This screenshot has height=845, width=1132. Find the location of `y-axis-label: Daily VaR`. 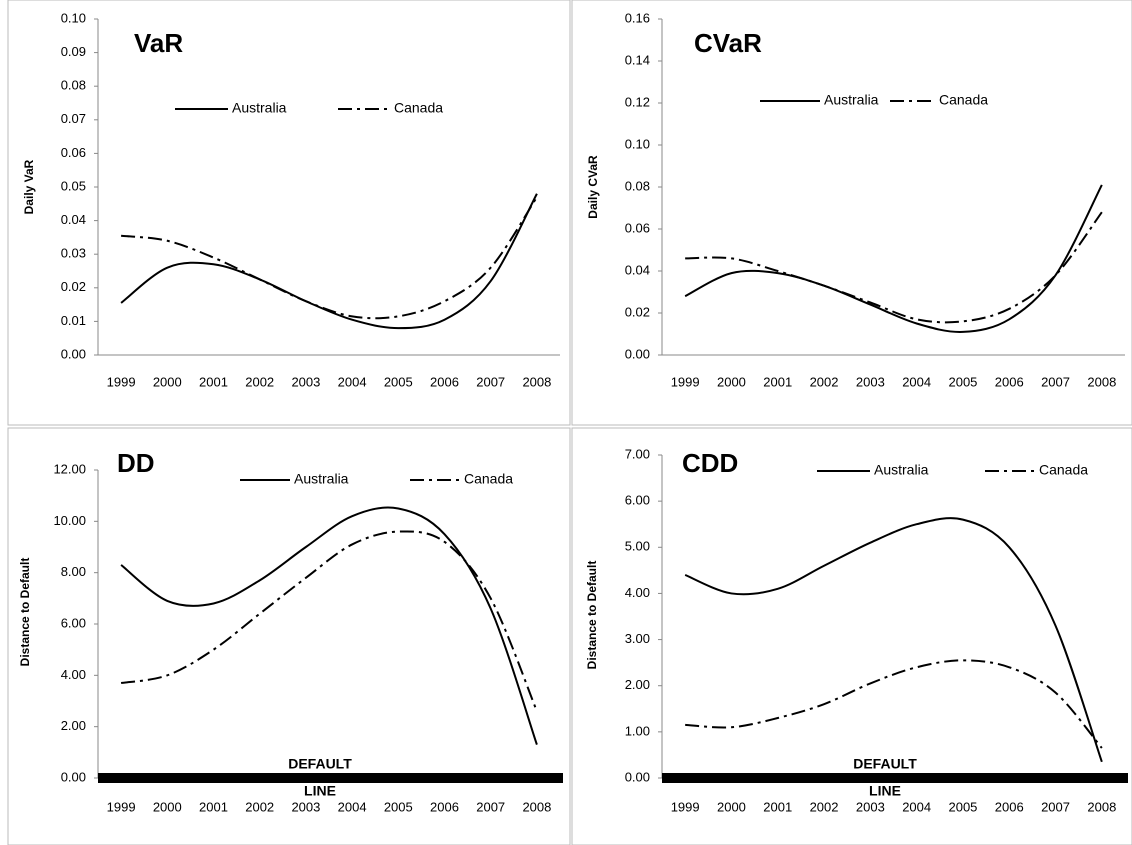

y-axis-label: Daily VaR is located at coordinates (29, 186).